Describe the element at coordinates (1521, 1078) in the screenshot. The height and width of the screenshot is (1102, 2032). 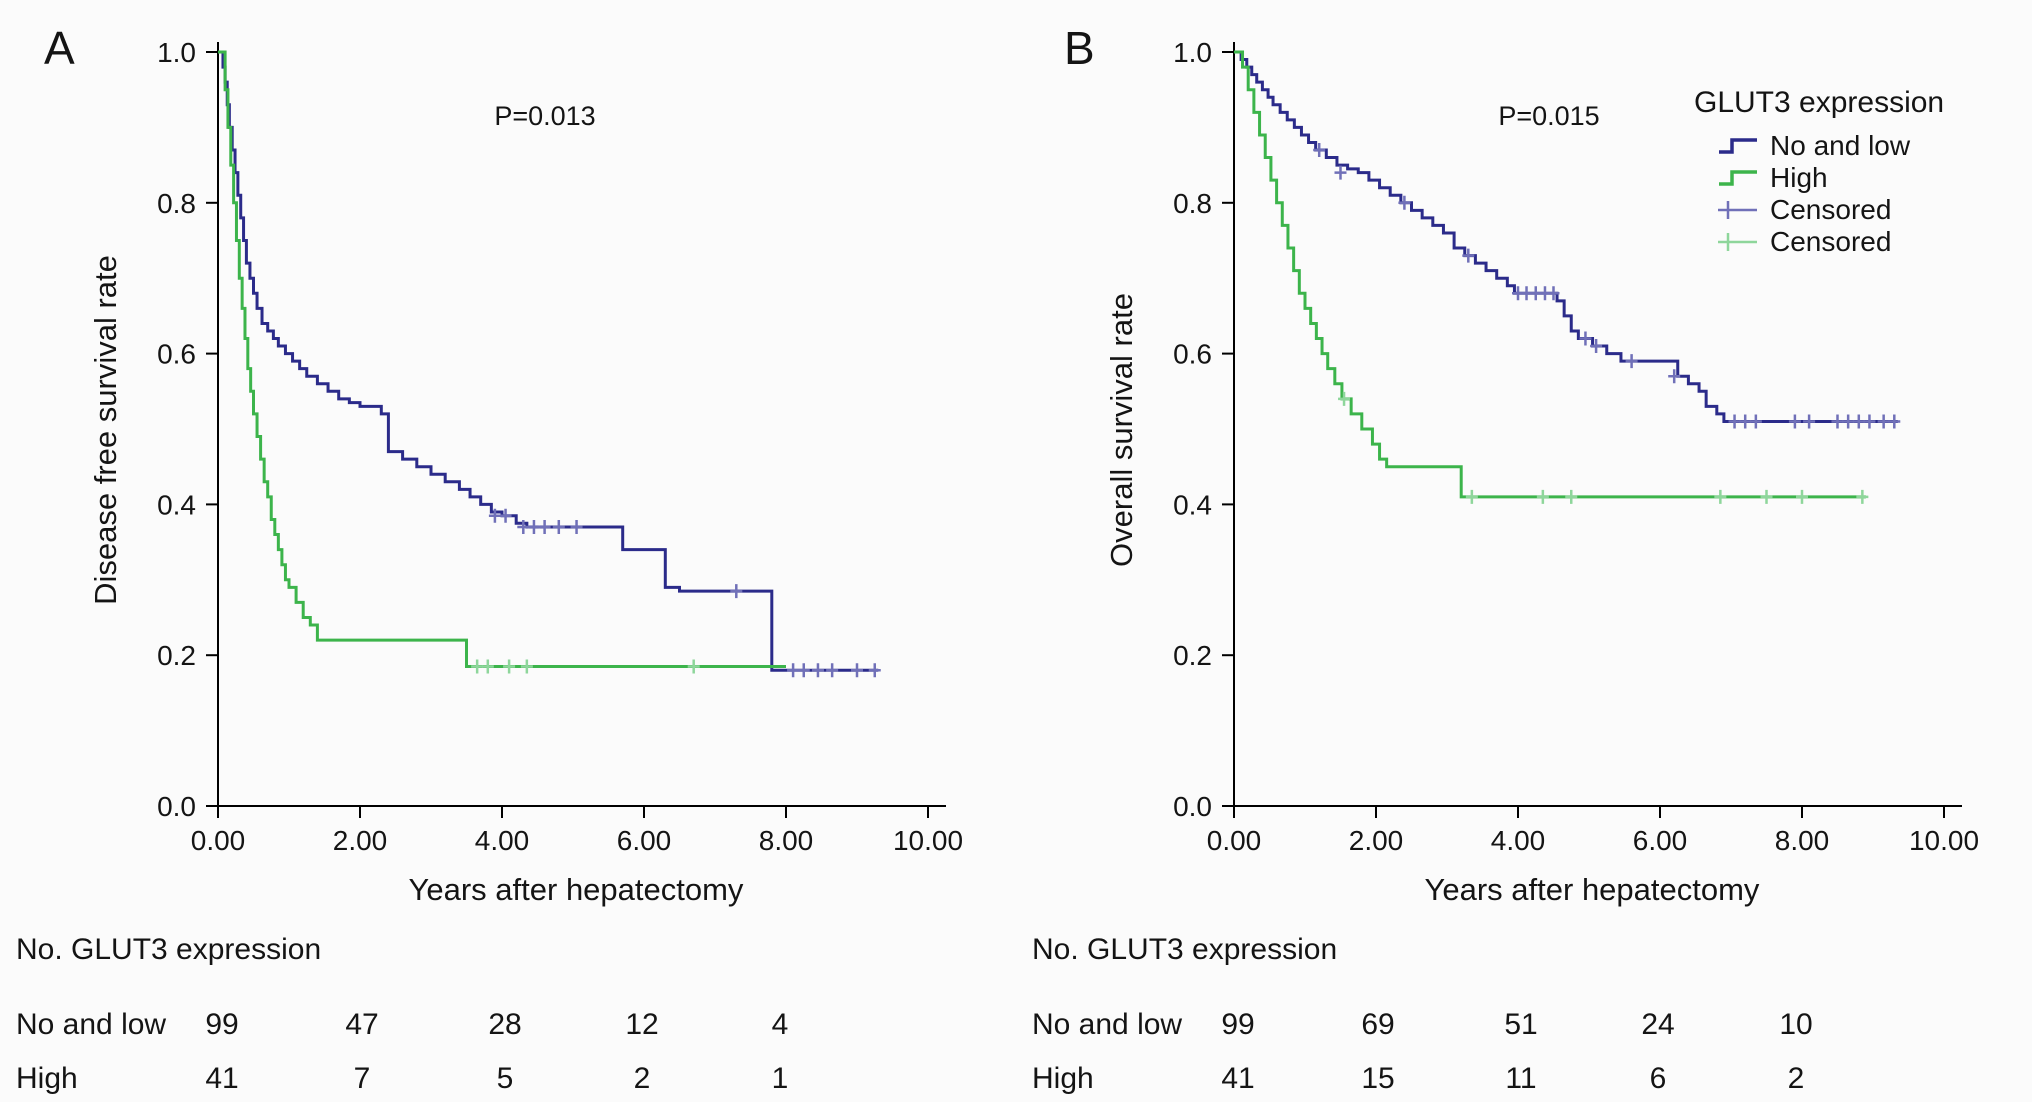
I see `at-risk-value: 11` at that location.